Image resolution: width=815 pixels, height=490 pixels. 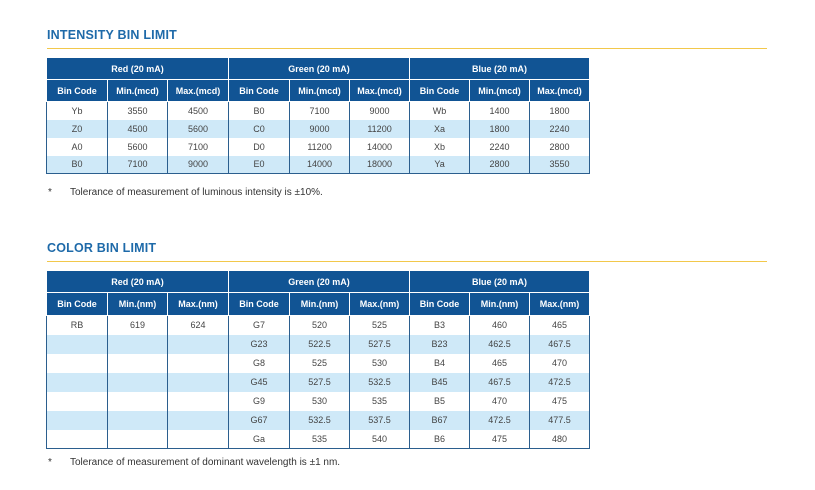 I want to click on table-row: Yb 3550 4500 B0 7100 9000 Wb 1400 1800, so click(x=318, y=110).